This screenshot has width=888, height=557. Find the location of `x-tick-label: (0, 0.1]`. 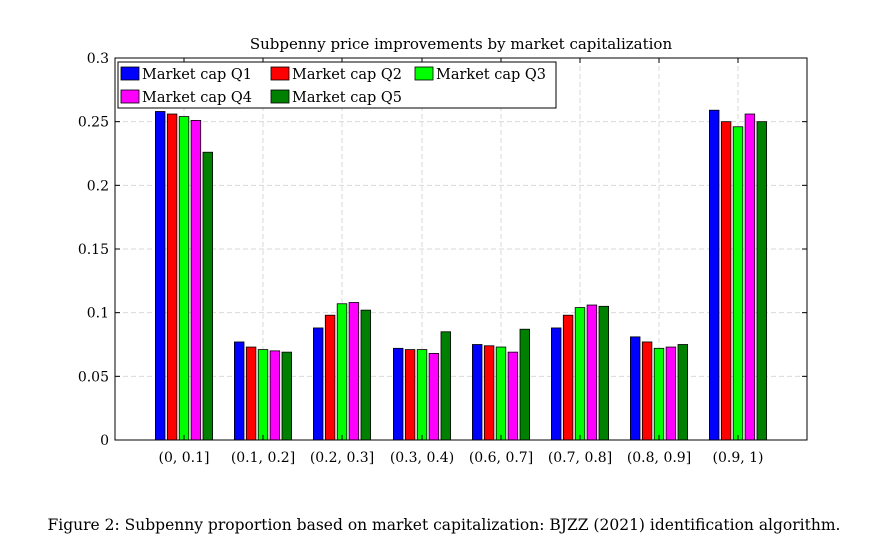

x-tick-label: (0, 0.1] is located at coordinates (184, 458).